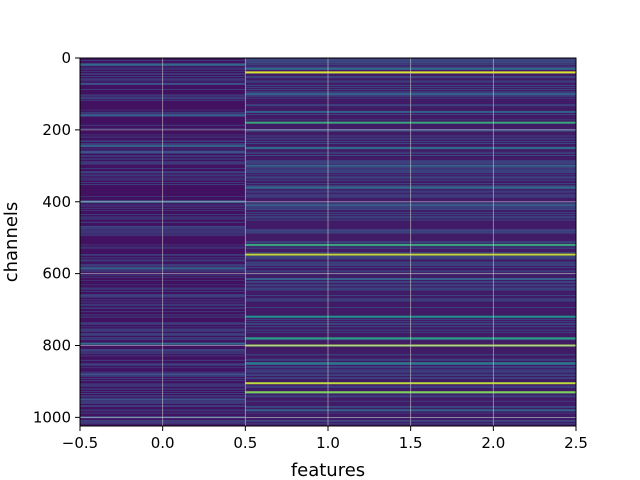 This screenshot has height=480, width=640. Describe the element at coordinates (576, 443) in the screenshot. I see `x-tick-label: 2.5` at that location.